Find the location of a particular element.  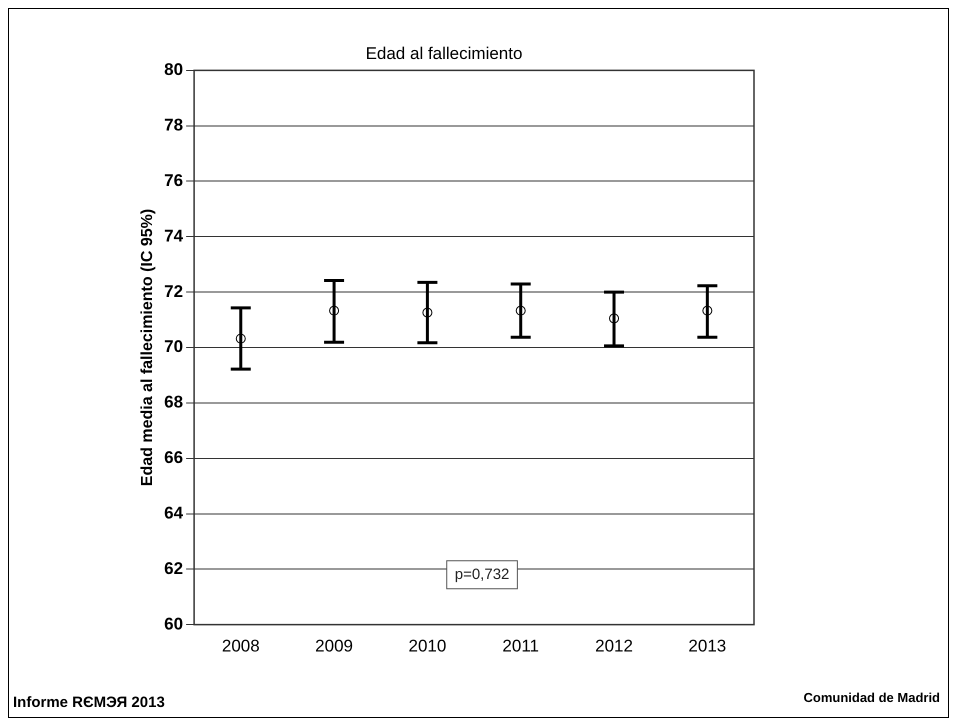

x-tick-label: 2010 is located at coordinates (427, 646).